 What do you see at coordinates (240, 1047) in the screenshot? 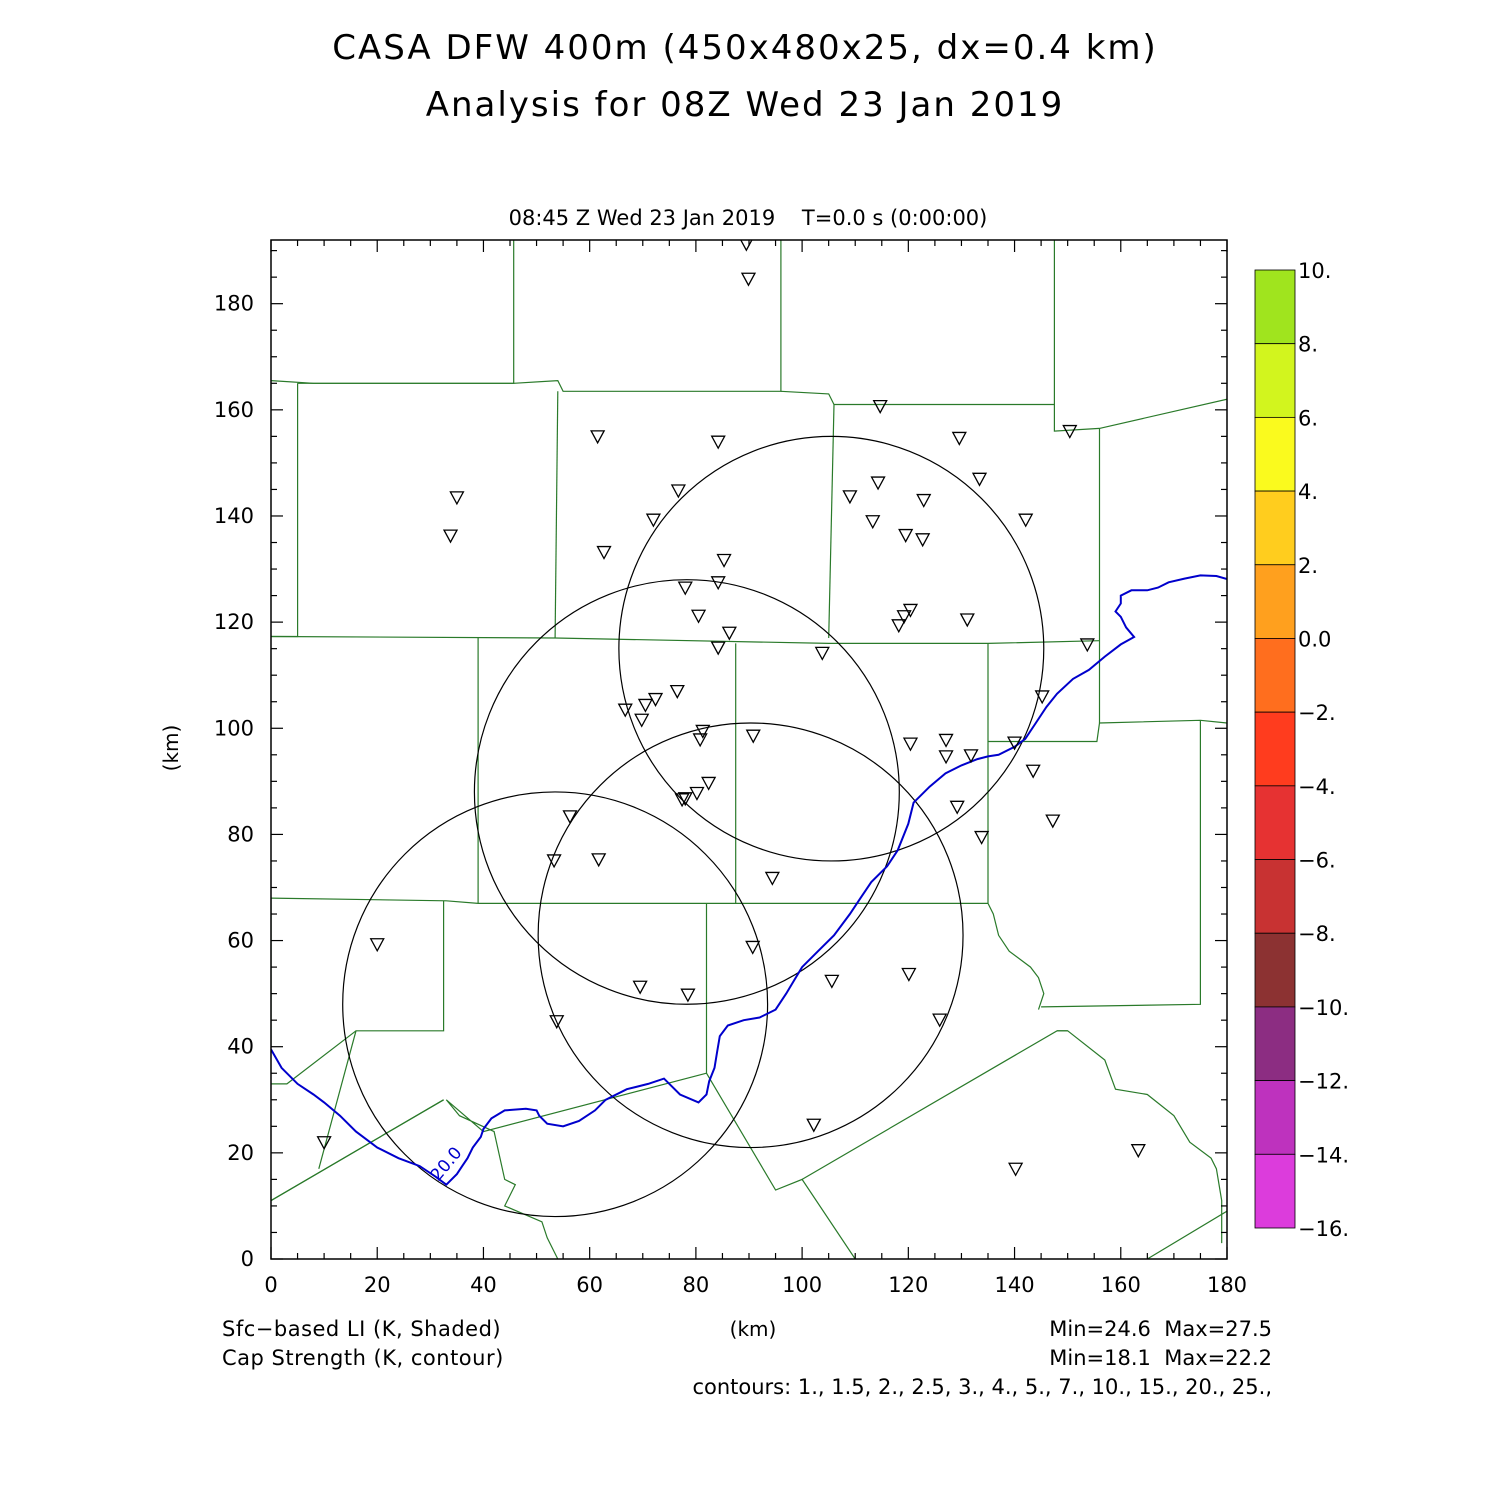
I see `y-tick-label: 40` at bounding box center [240, 1047].